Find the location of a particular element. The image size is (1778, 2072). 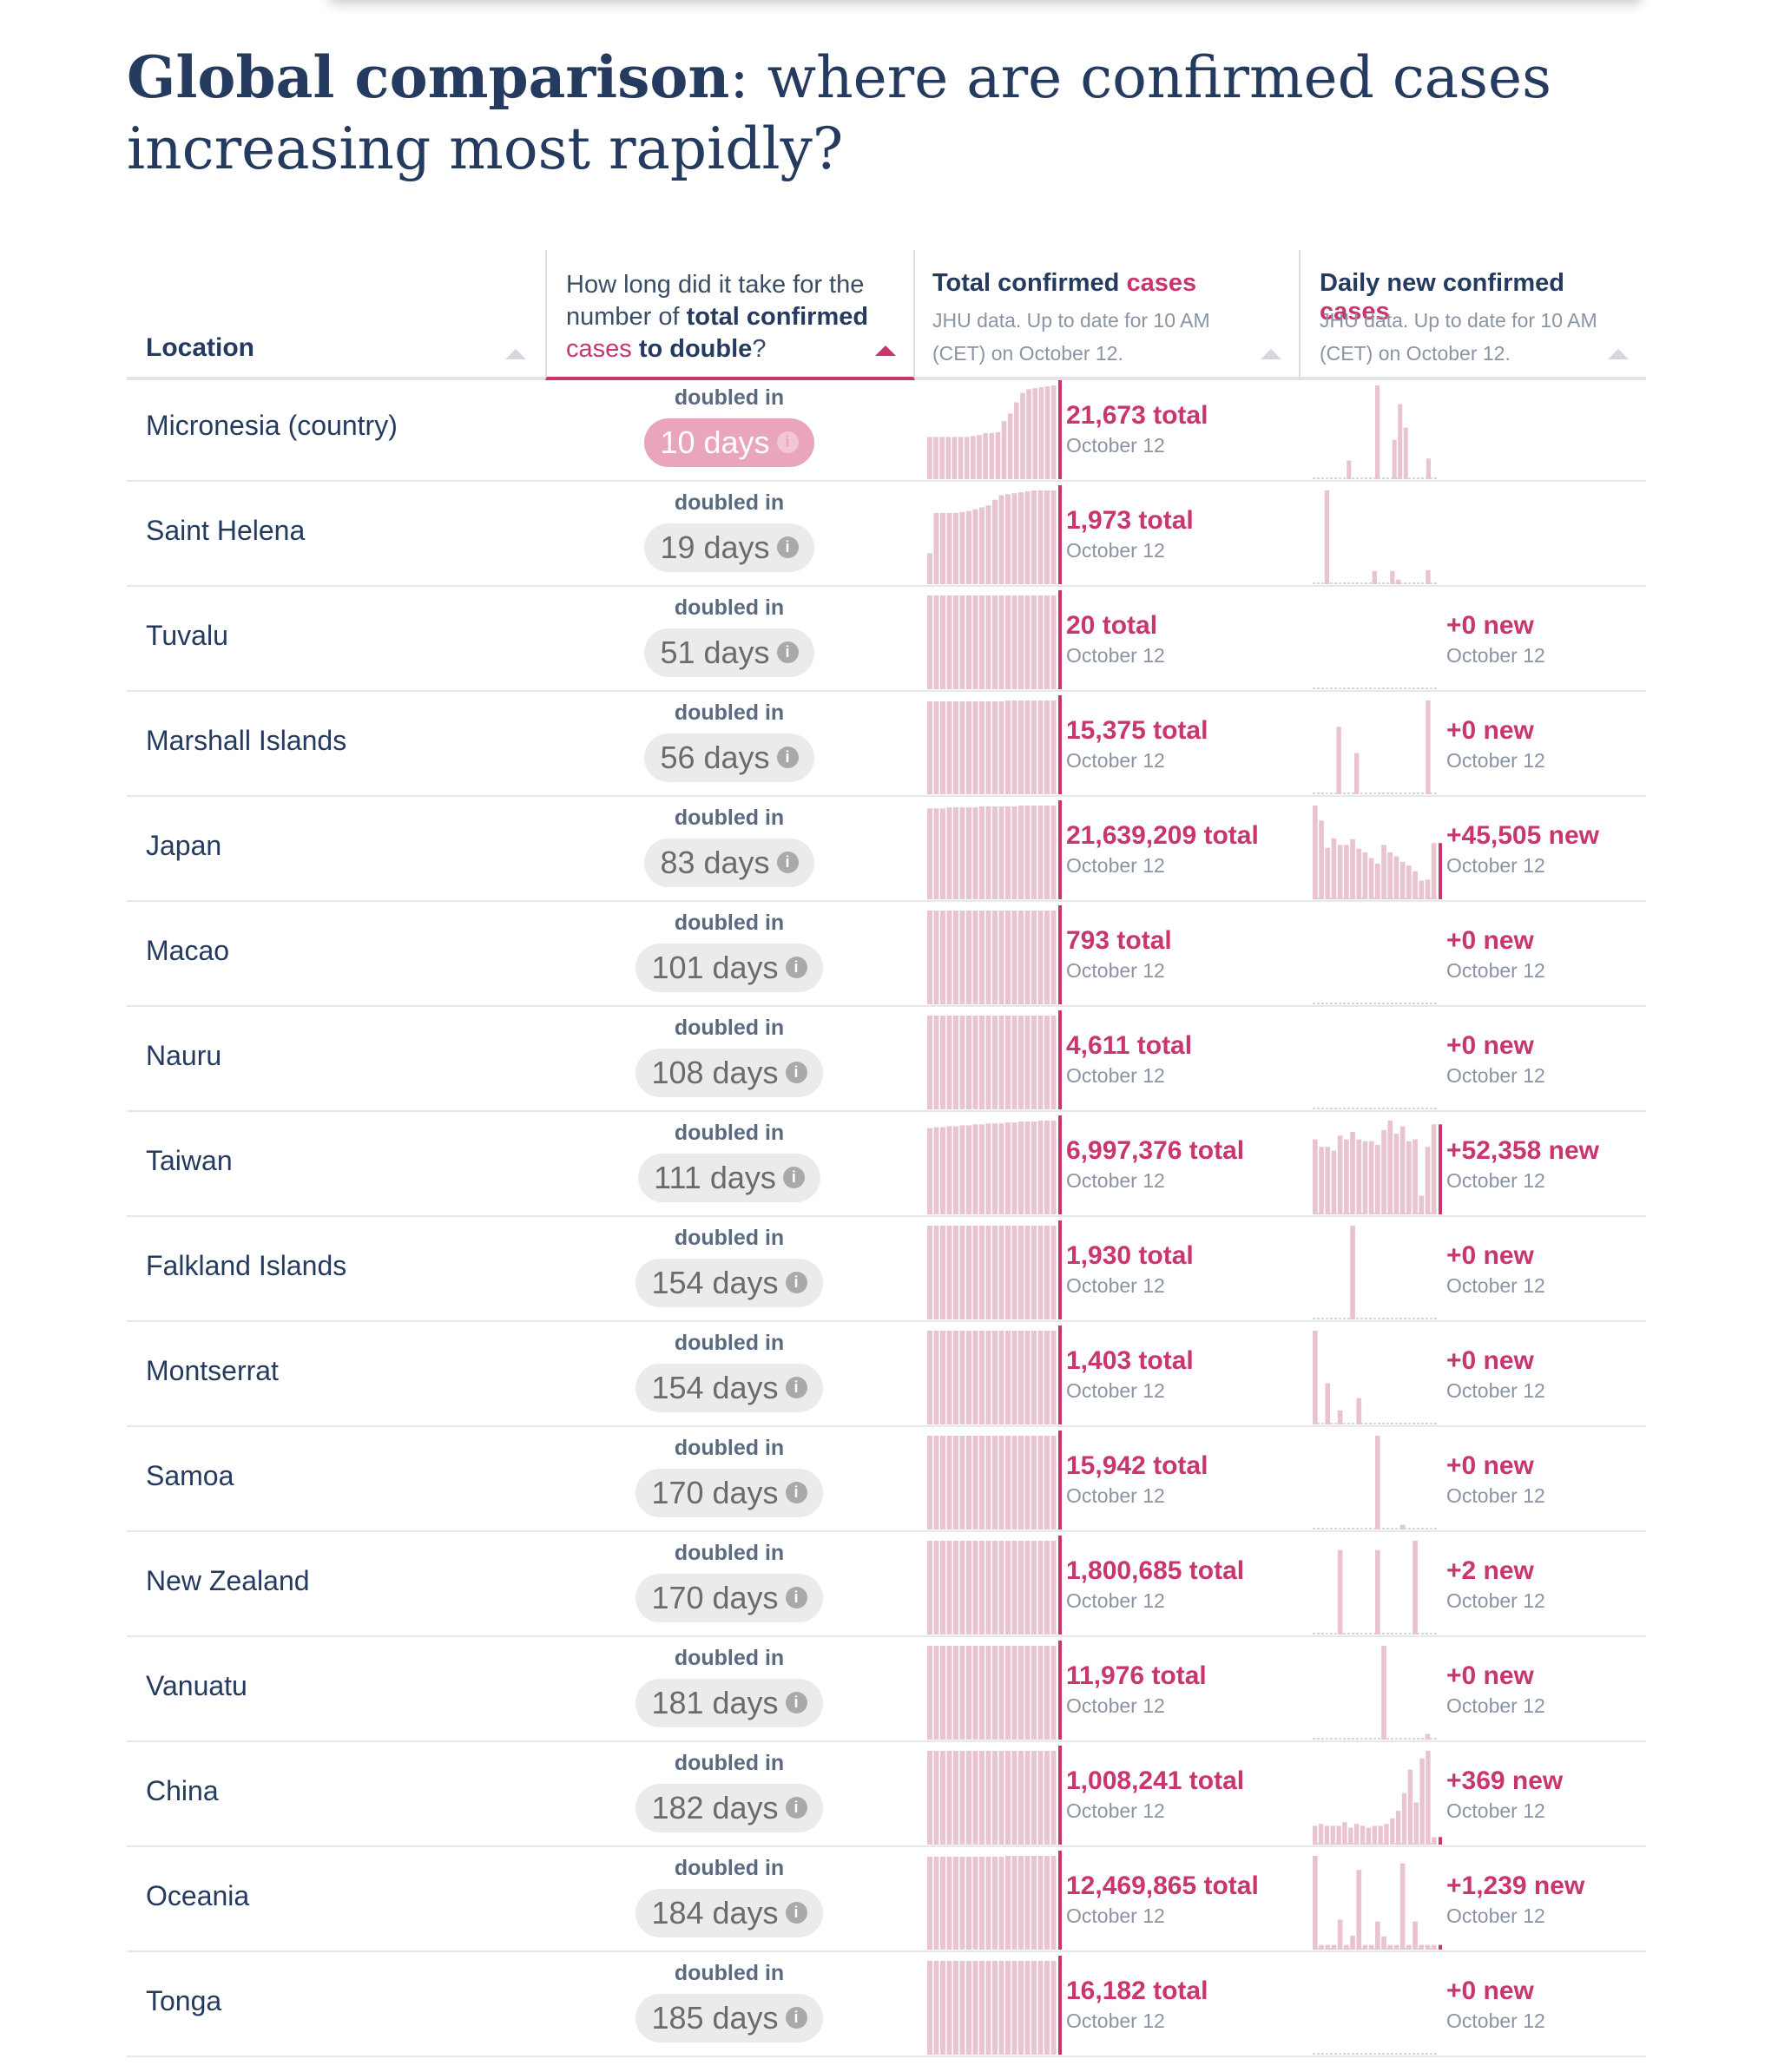

doubling-days-pill: 56 days i is located at coordinates (729, 757).